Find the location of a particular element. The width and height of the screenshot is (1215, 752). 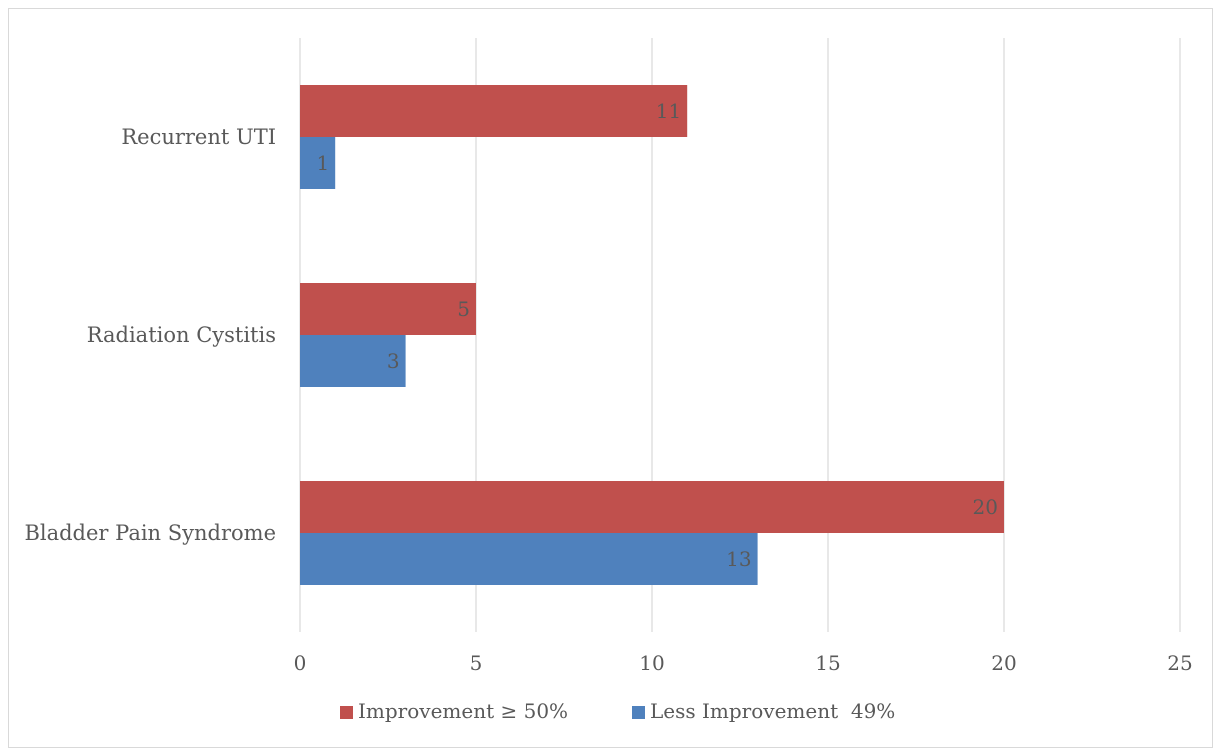

x-tick-label-20: 20 is located at coordinates (1003, 663).